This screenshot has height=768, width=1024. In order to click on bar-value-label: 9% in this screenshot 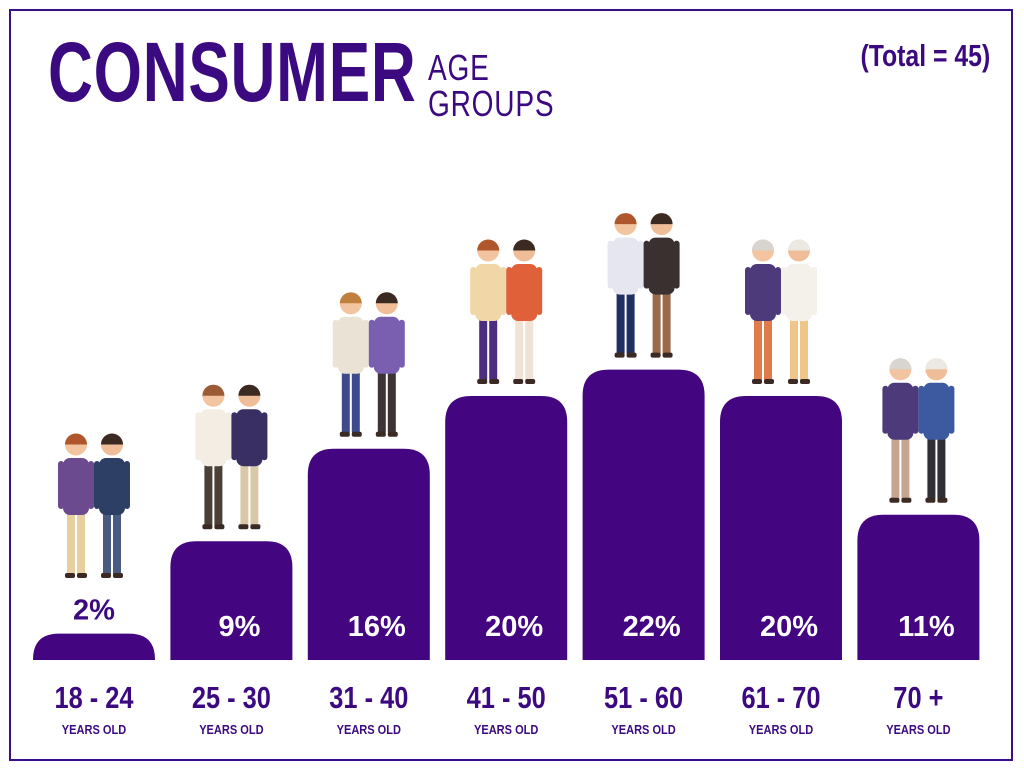, I will do `click(239, 627)`.